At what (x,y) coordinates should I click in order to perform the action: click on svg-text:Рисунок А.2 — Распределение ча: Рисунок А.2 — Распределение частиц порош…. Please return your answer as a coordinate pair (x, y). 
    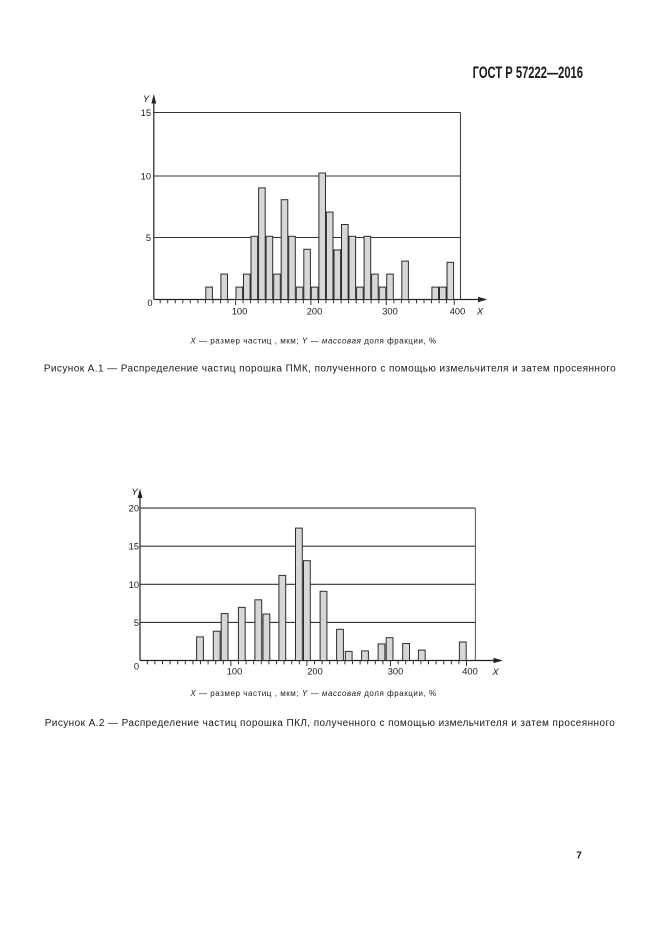
    Looking at the image, I should click on (330, 723).